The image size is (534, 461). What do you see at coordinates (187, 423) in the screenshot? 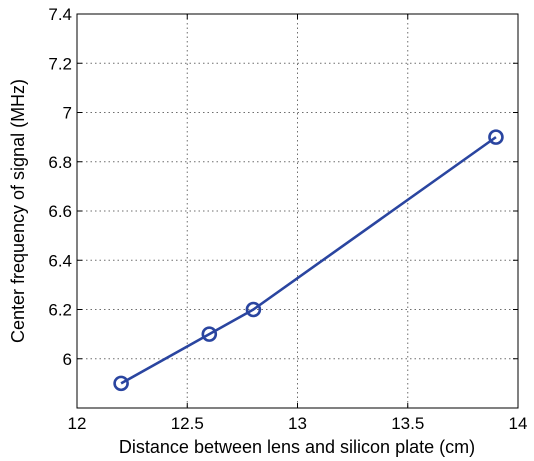
I see `x-tick-label: 12.5` at bounding box center [187, 423].